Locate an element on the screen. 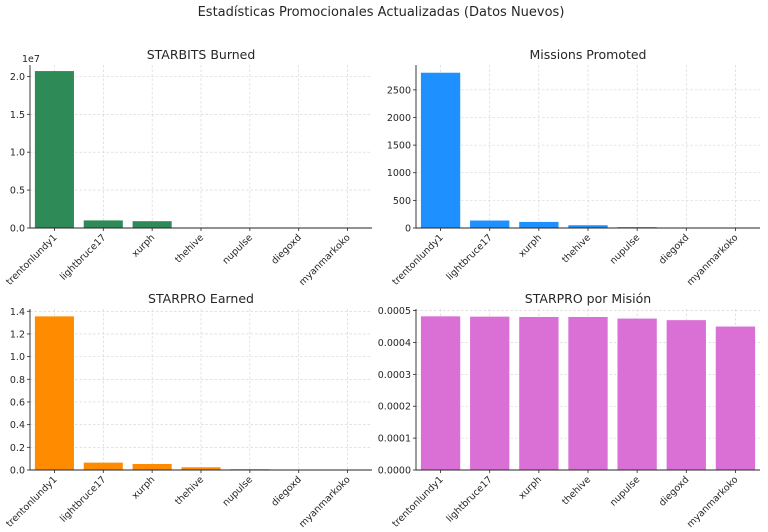  y-tick-label: 0.2 is located at coordinates (17, 448).